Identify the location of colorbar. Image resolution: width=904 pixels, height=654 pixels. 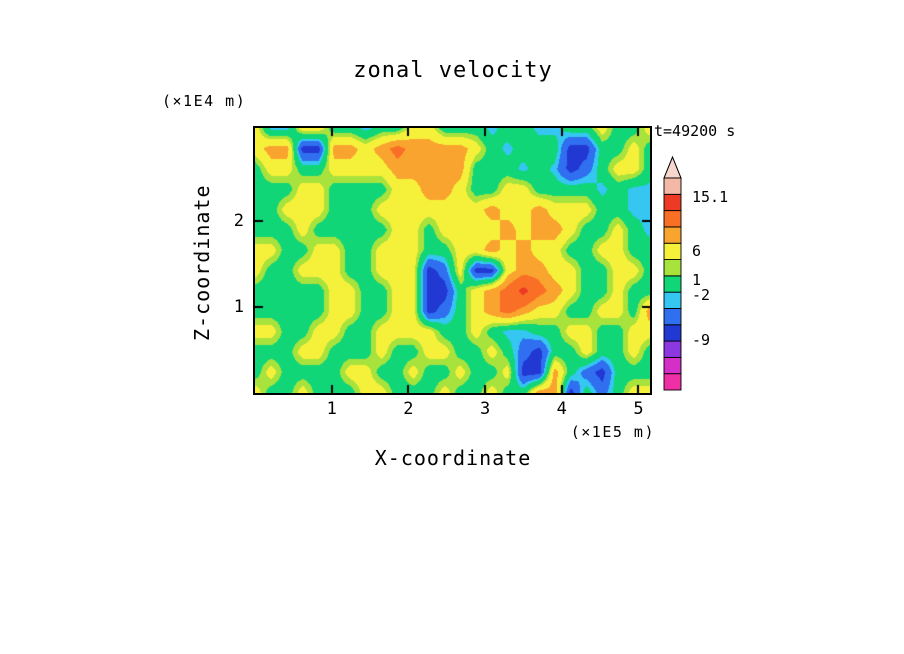
(672, 273).